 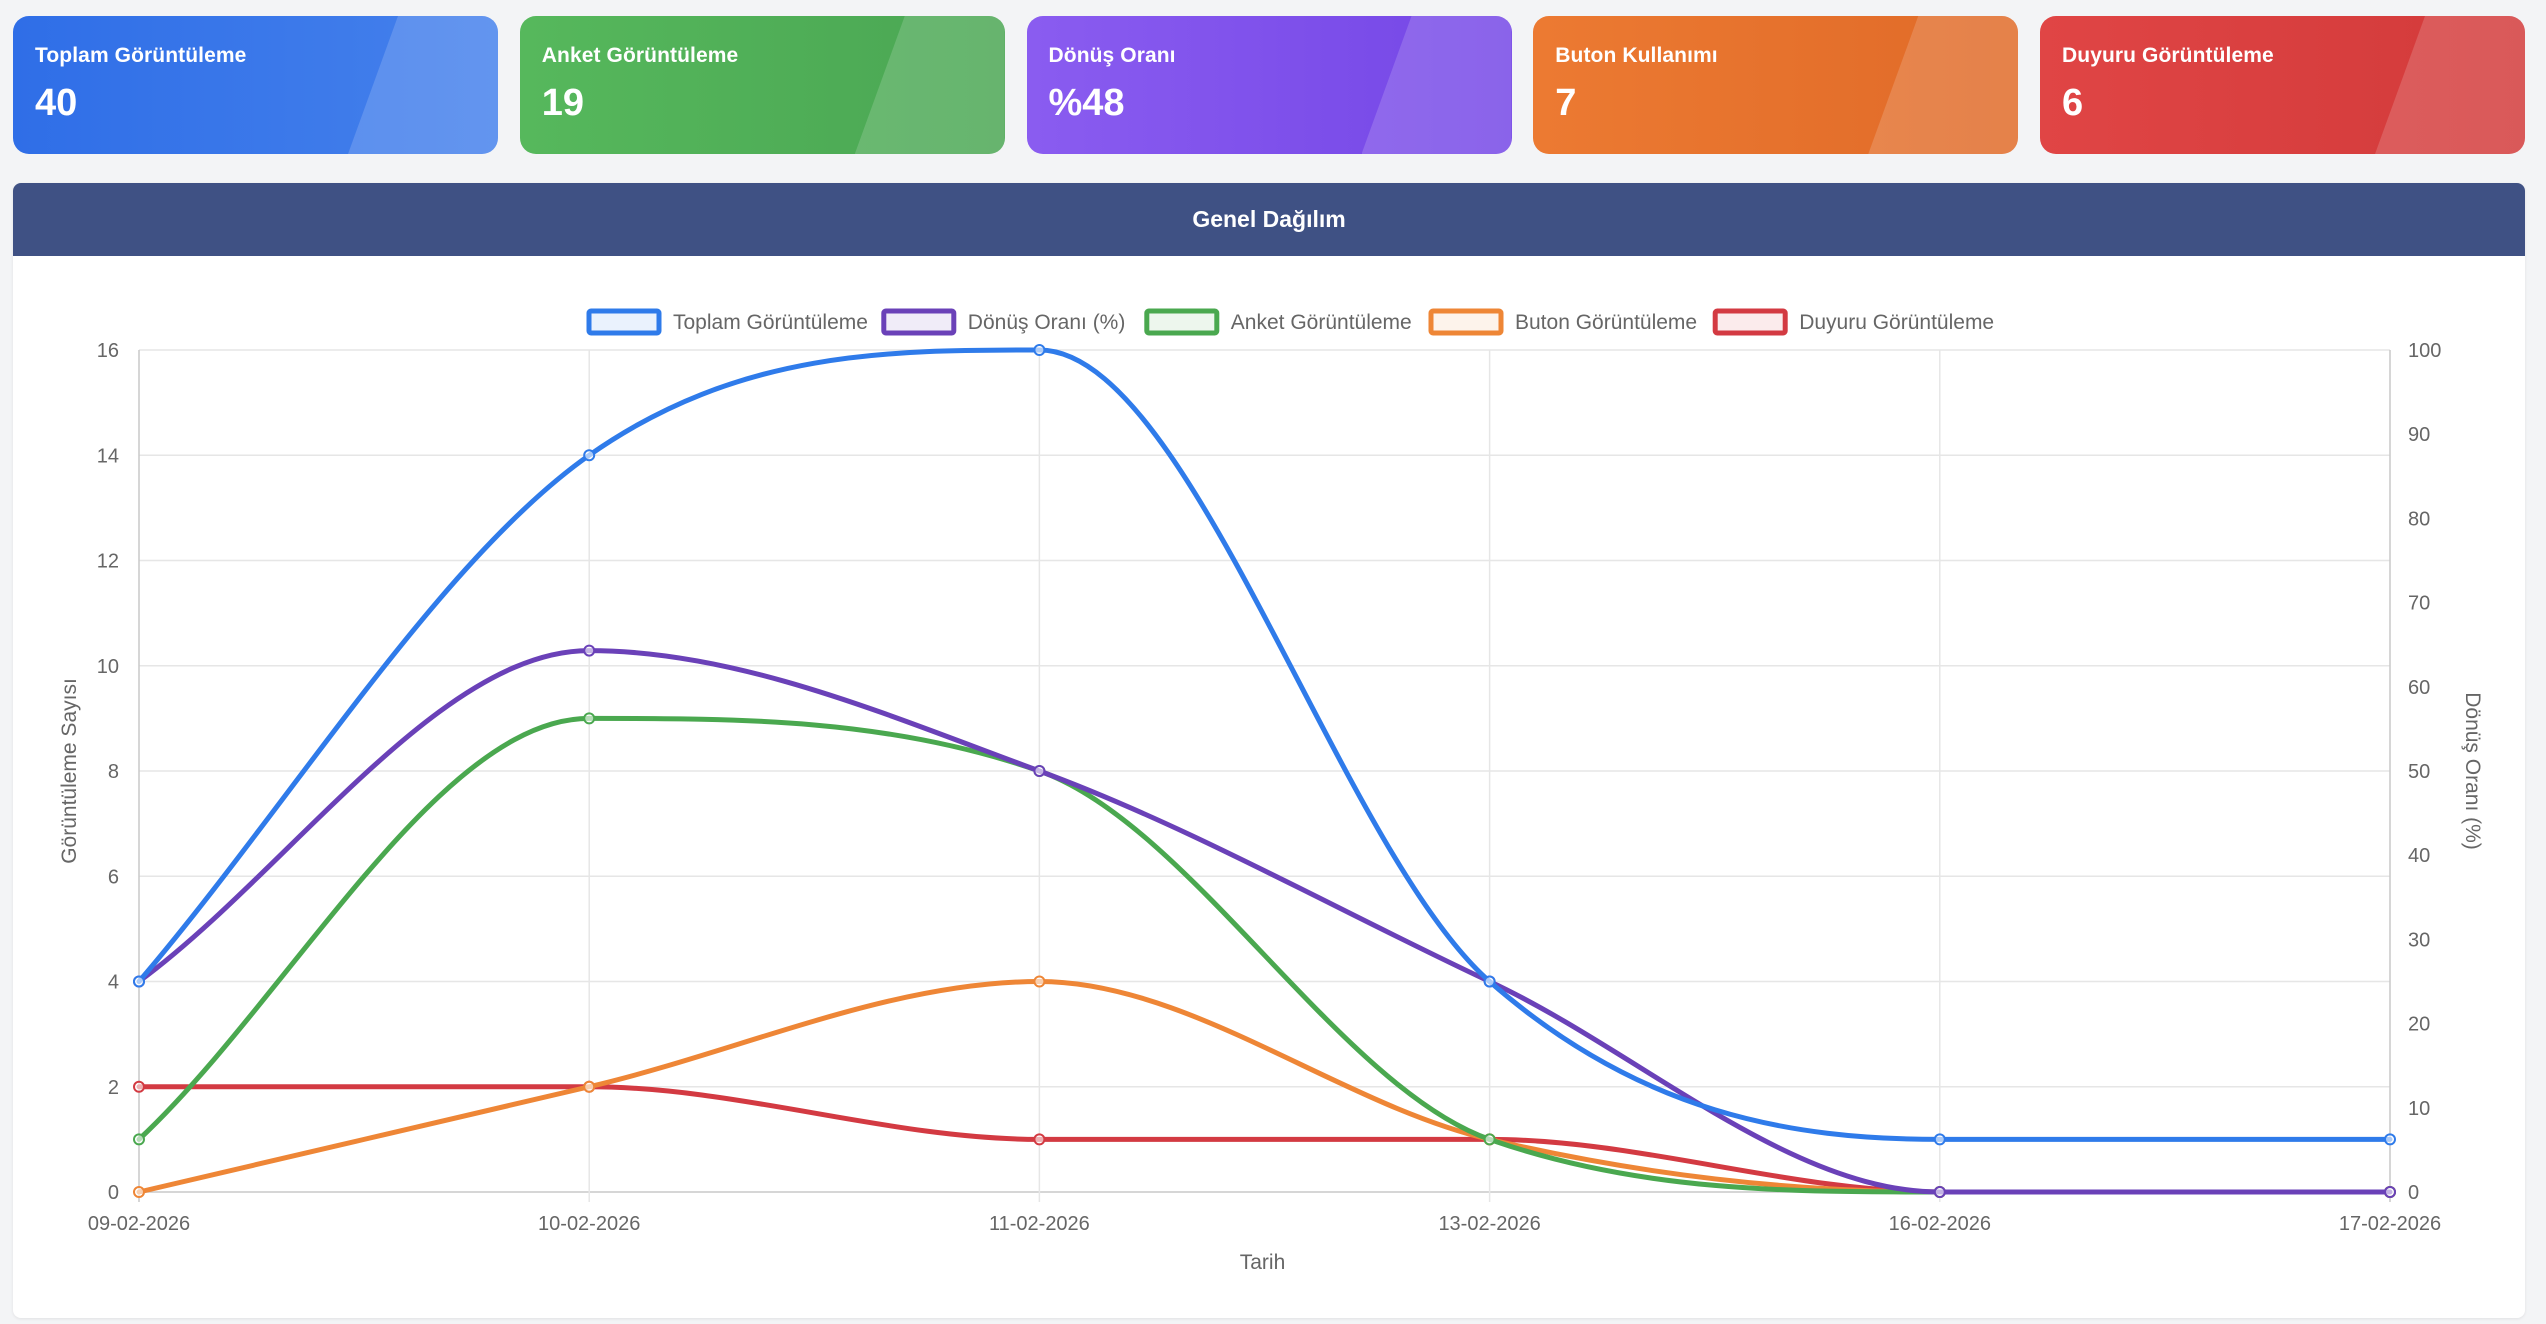 I want to click on legend-label: Dönüş Oranı (%), so click(x=1047, y=322).